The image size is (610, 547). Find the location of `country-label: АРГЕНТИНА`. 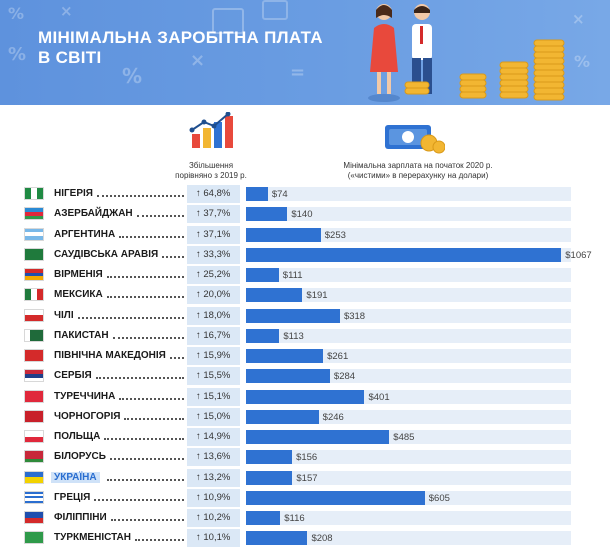

country-label: АРГЕНТИНА is located at coordinates (85, 234).